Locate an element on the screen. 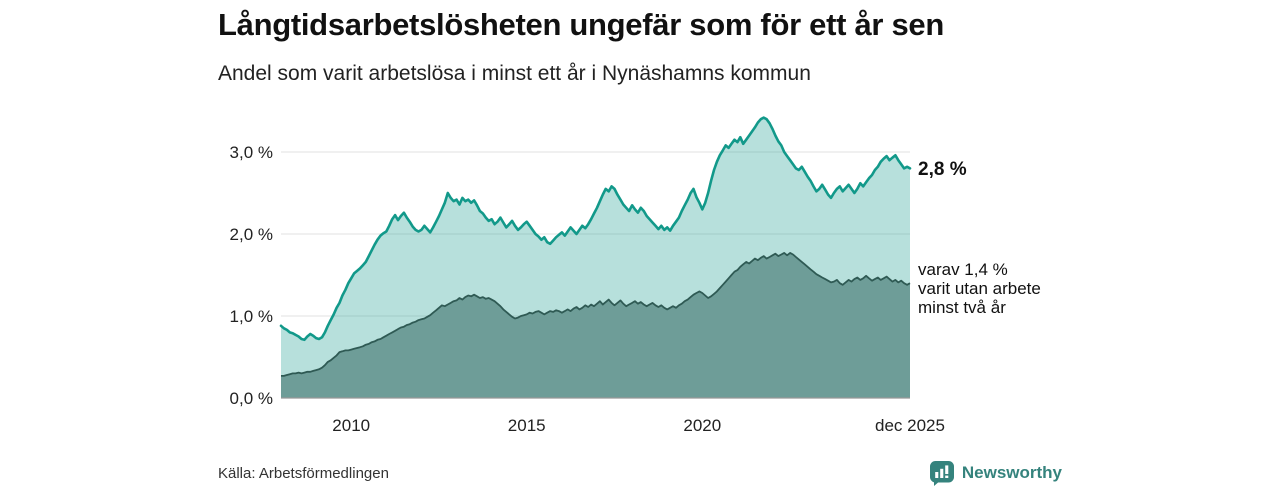 This screenshot has height=487, width=1280. source-note: Källa: Arbetsförmedlingen is located at coordinates (303, 473).